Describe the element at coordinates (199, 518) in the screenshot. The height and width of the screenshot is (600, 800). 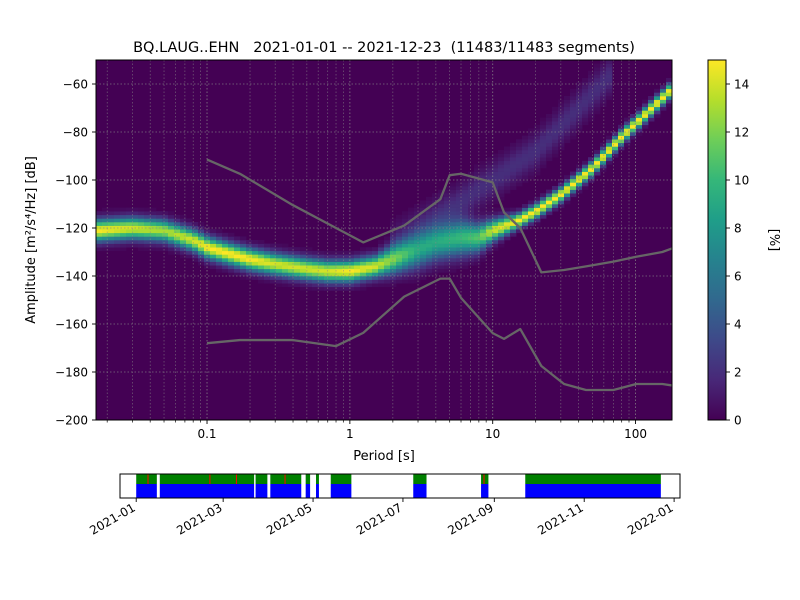
I see `date-tick-label: 2021-03` at that location.